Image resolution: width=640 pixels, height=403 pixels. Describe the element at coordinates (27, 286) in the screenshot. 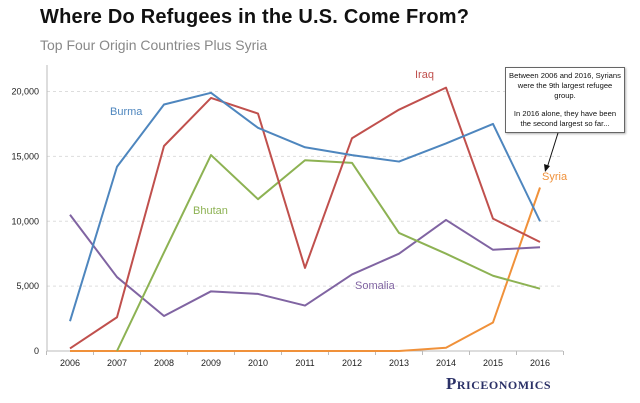

I see `y-tick-label: 5,000` at that location.